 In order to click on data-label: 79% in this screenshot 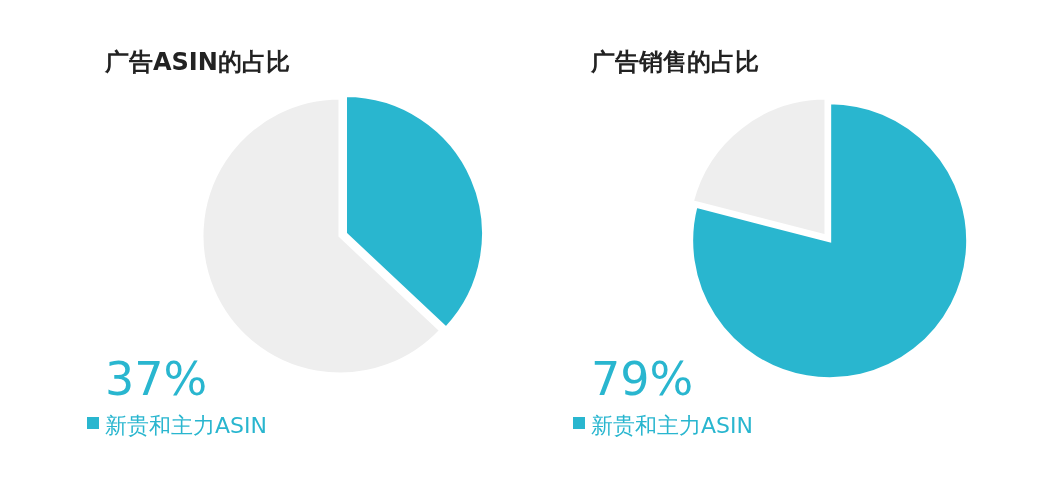, I will do `click(642, 379)`.